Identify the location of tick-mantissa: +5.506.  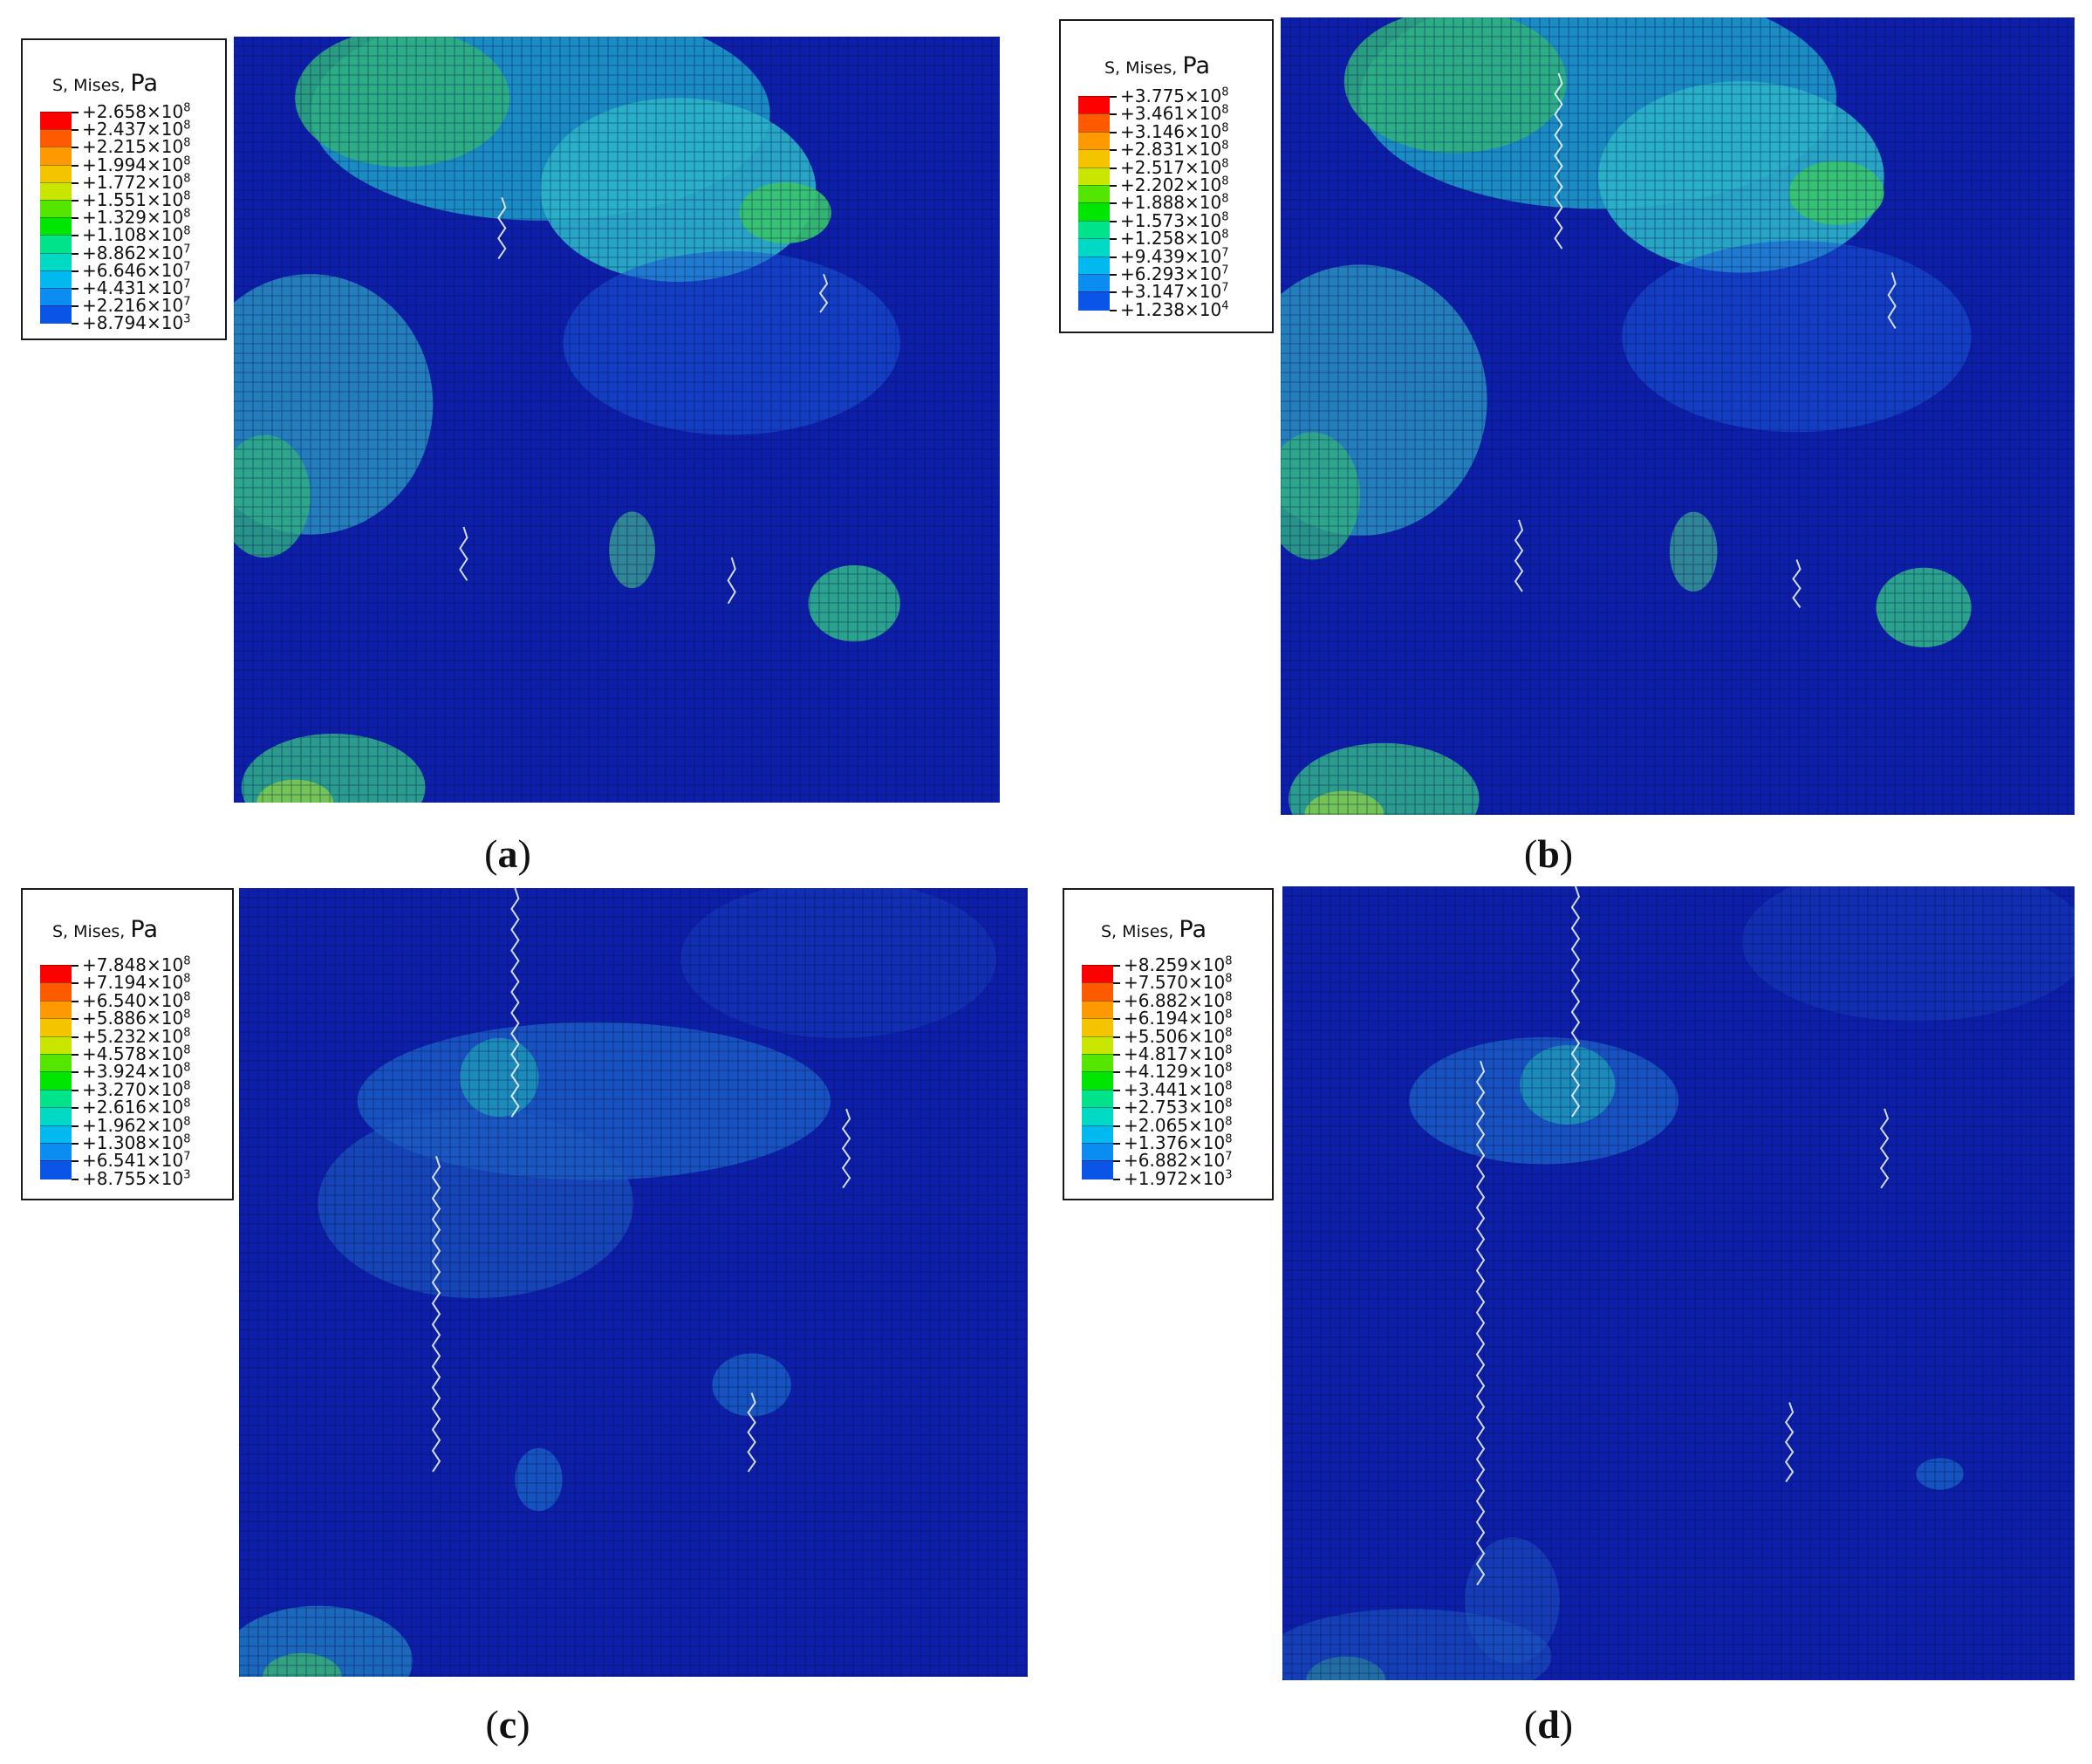
(1156, 1036).